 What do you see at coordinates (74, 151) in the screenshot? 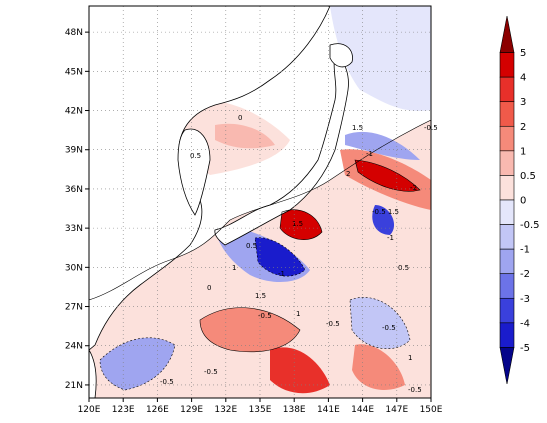
I see `y-tick-label: 39N` at bounding box center [74, 151].